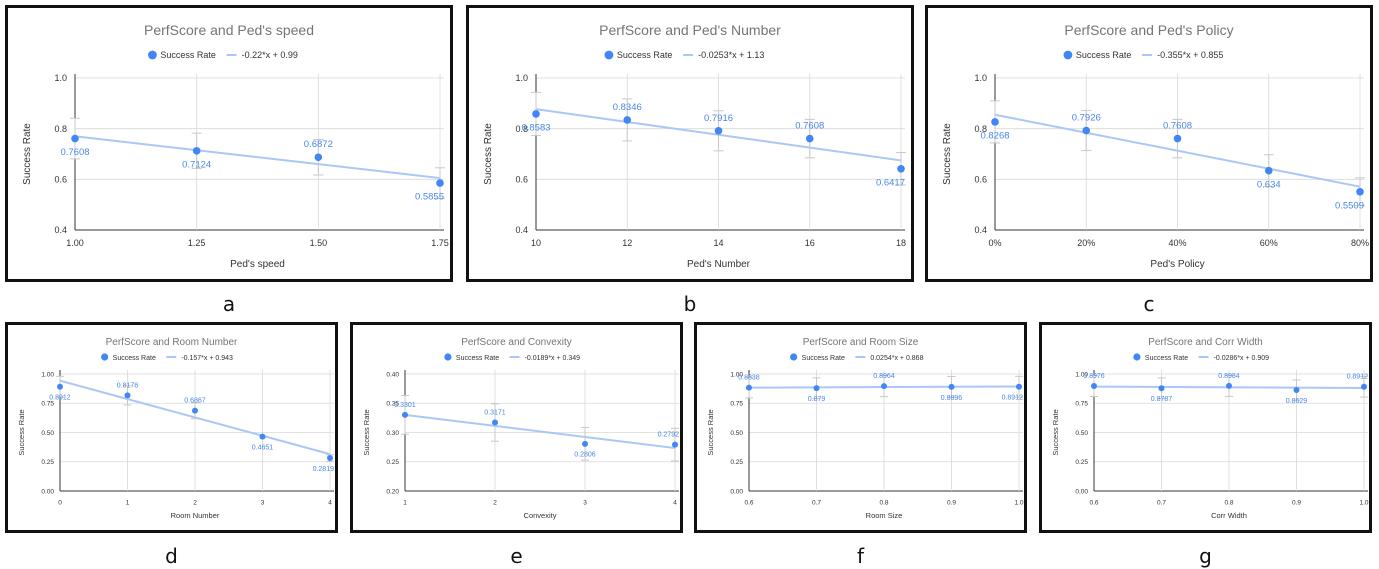 The width and height of the screenshot is (1379, 569). Describe the element at coordinates (60, 503) in the screenshot. I see `x-tick-label: 0` at that location.